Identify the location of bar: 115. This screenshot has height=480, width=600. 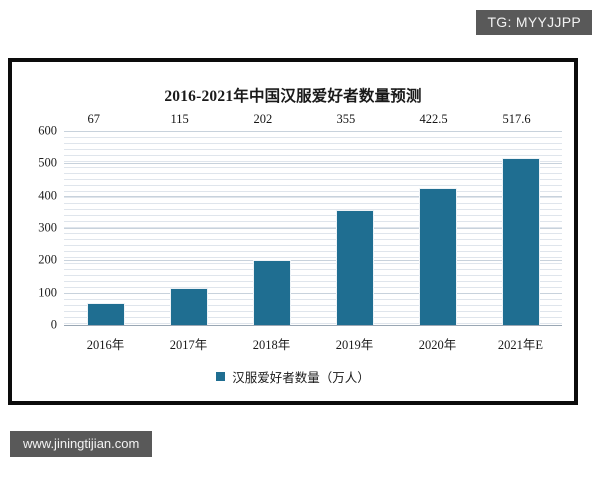
(188, 218).